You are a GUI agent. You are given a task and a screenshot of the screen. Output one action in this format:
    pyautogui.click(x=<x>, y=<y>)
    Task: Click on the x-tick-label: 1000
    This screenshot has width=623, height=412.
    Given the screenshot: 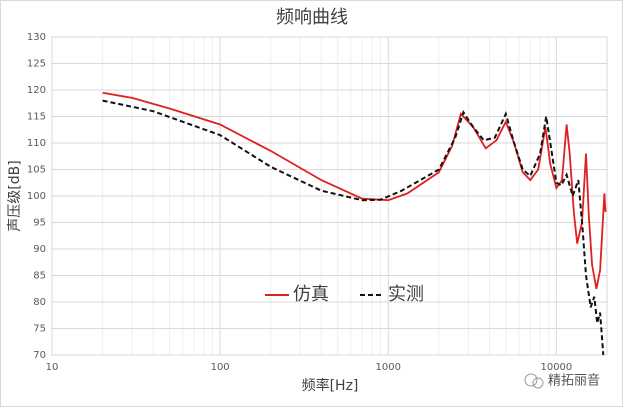 What is the action you would take?
    pyautogui.click(x=388, y=367)
    